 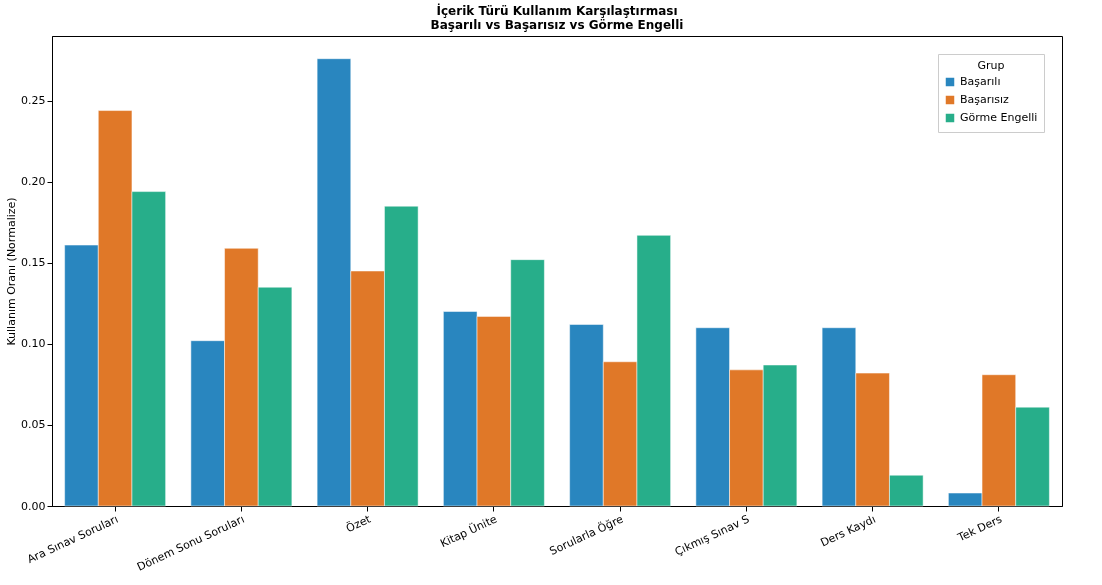 What do you see at coordinates (33, 344) in the screenshot?
I see `y-tick-label: 0.10` at bounding box center [33, 344].